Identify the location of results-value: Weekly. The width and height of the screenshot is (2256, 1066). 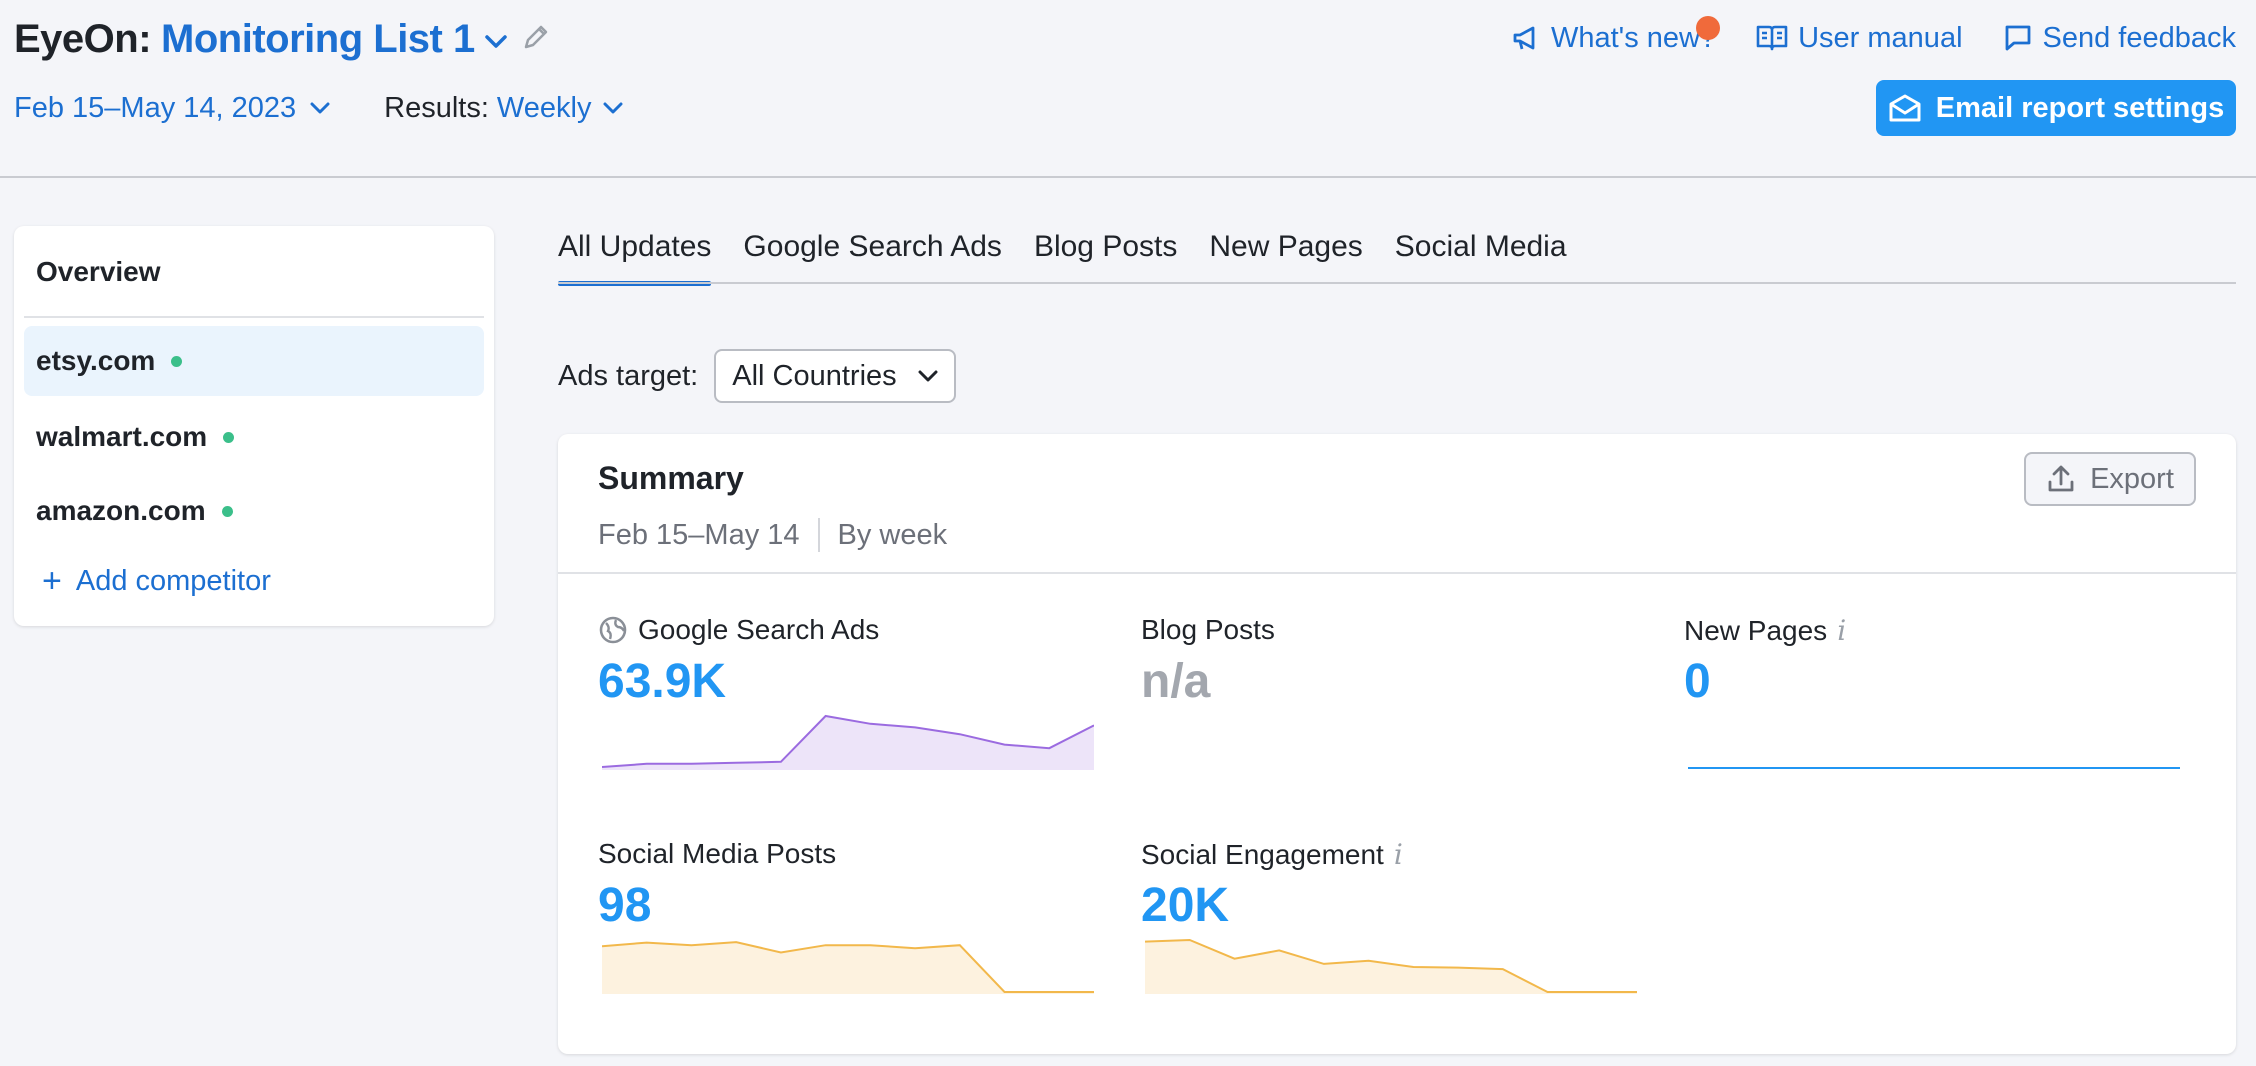
(544, 107).